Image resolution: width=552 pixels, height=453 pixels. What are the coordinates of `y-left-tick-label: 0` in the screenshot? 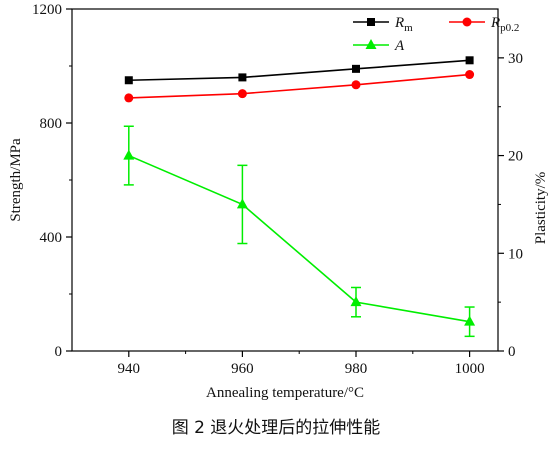 It's located at (59, 352).